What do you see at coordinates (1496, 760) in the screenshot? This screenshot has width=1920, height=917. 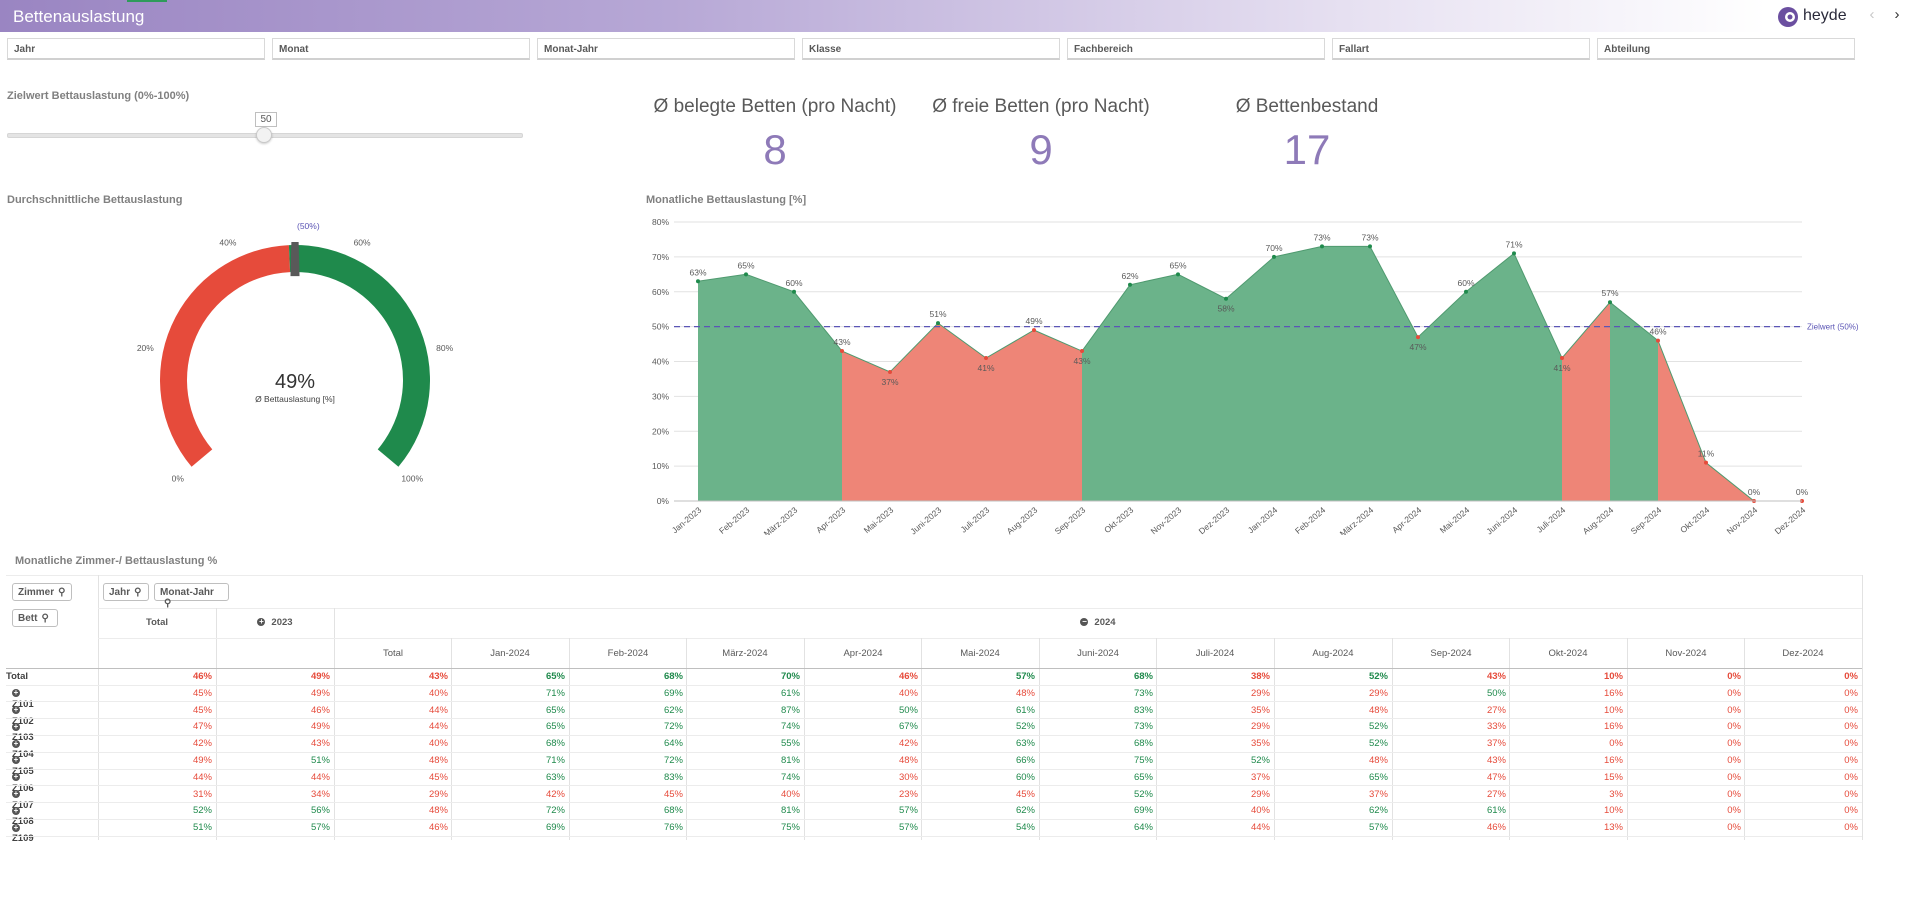 I see `table-cell: 43%` at bounding box center [1496, 760].